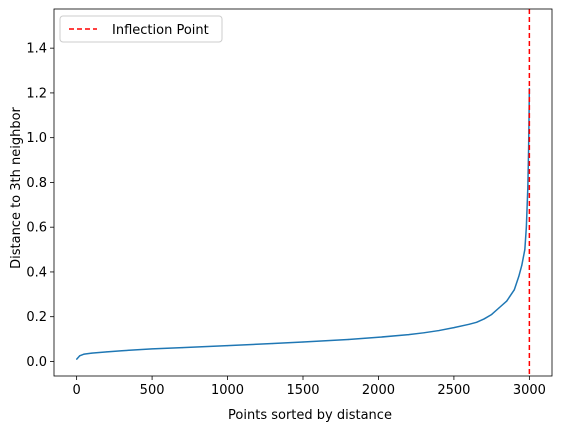 Image resolution: width=567 pixels, height=436 pixels. I want to click on y-tick-label: 0.0, so click(36, 362).